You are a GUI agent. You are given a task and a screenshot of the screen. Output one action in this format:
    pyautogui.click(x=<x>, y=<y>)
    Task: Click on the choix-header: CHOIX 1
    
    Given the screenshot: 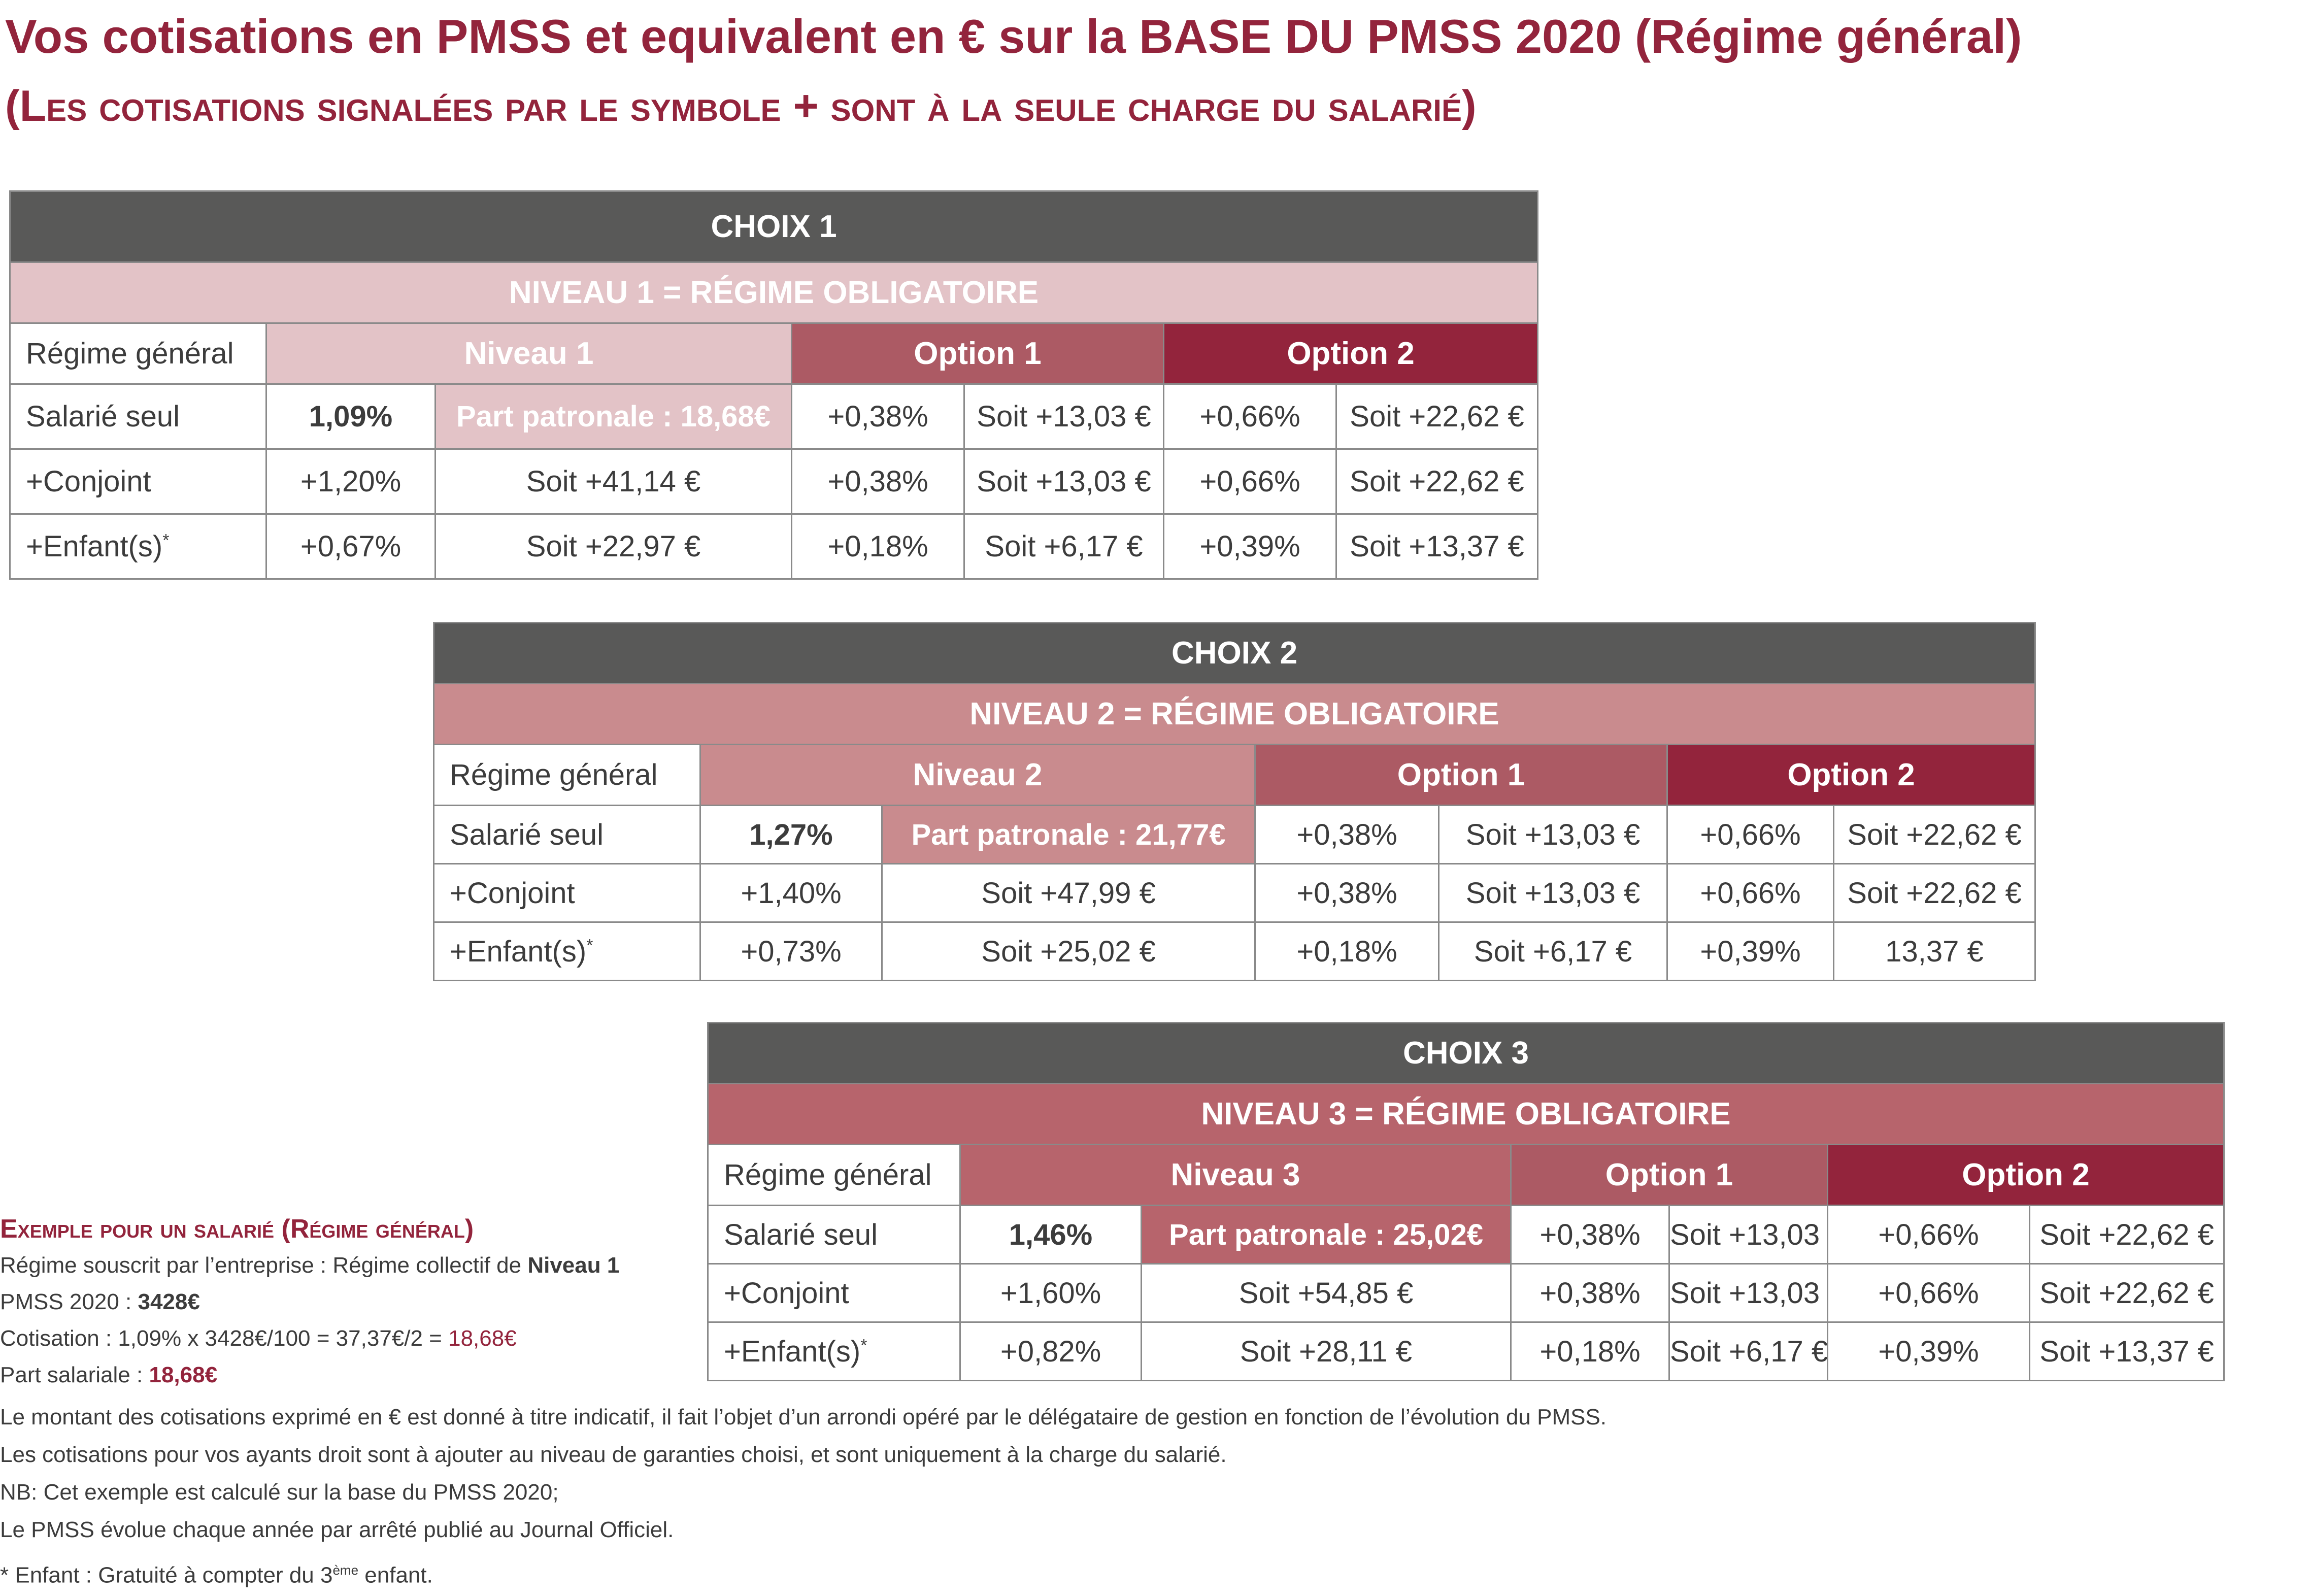 What is the action you would take?
    pyautogui.click(x=774, y=226)
    